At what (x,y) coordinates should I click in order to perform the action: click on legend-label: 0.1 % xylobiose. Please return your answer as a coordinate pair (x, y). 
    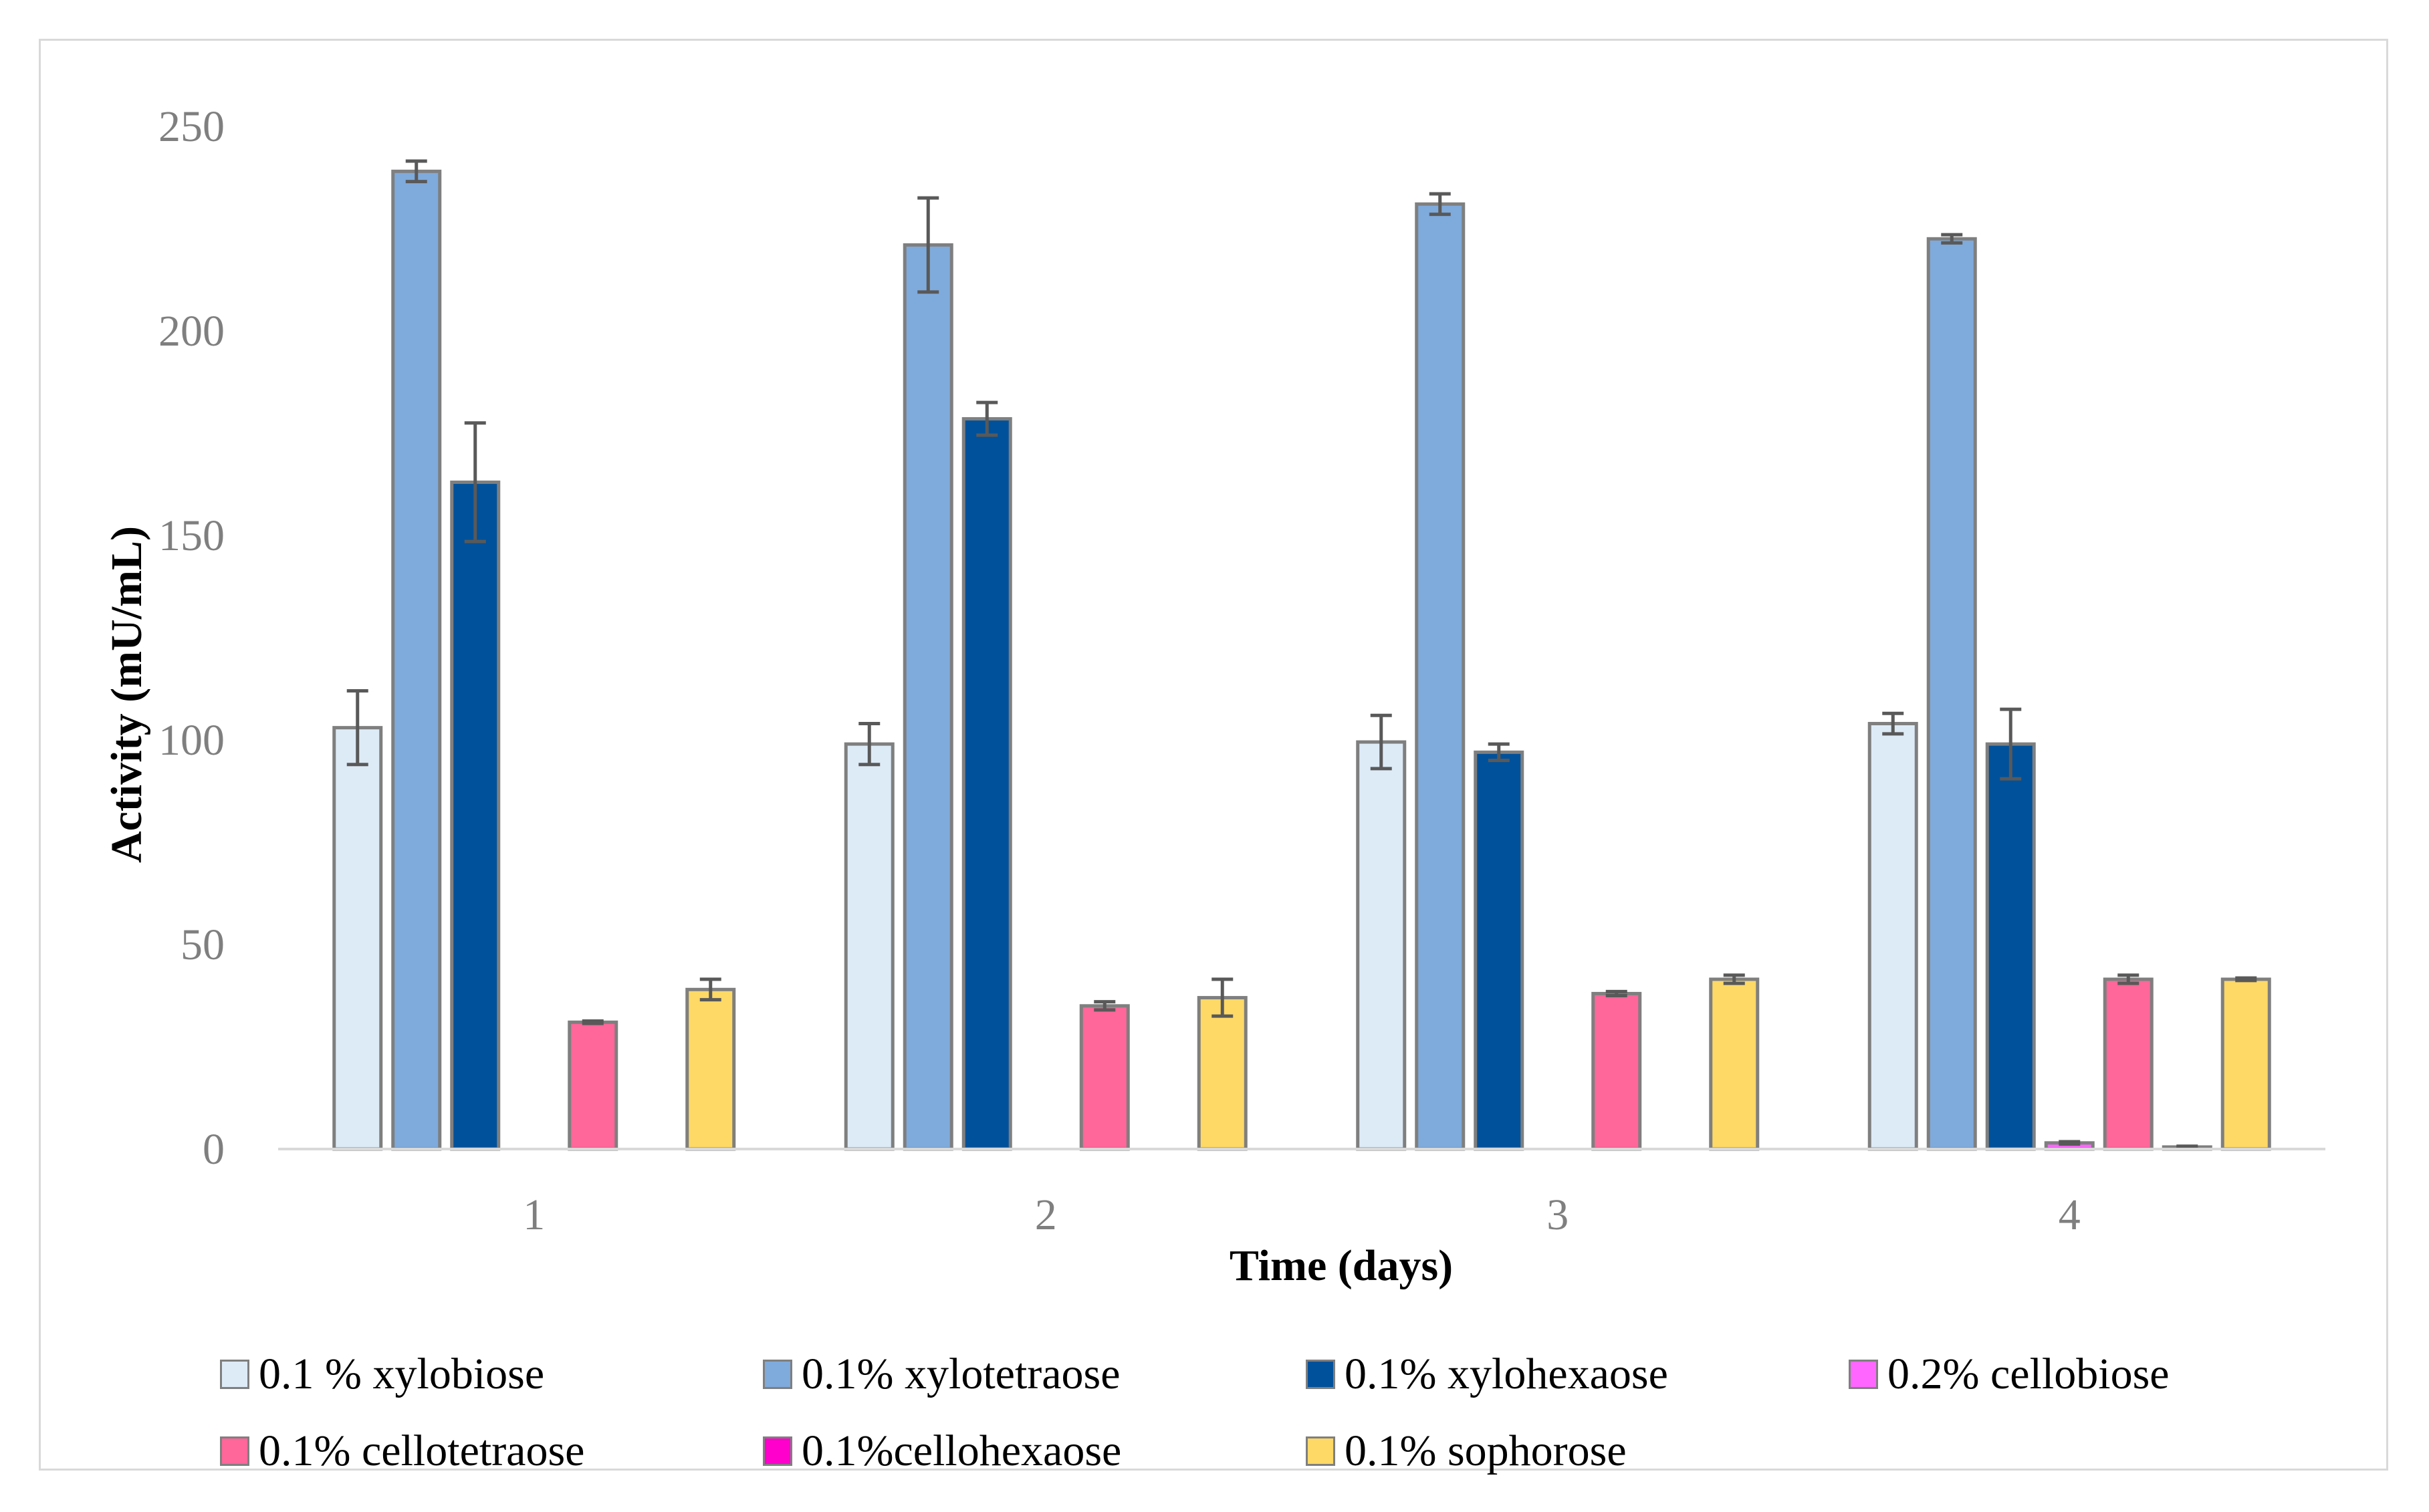
    Looking at the image, I should click on (402, 1374).